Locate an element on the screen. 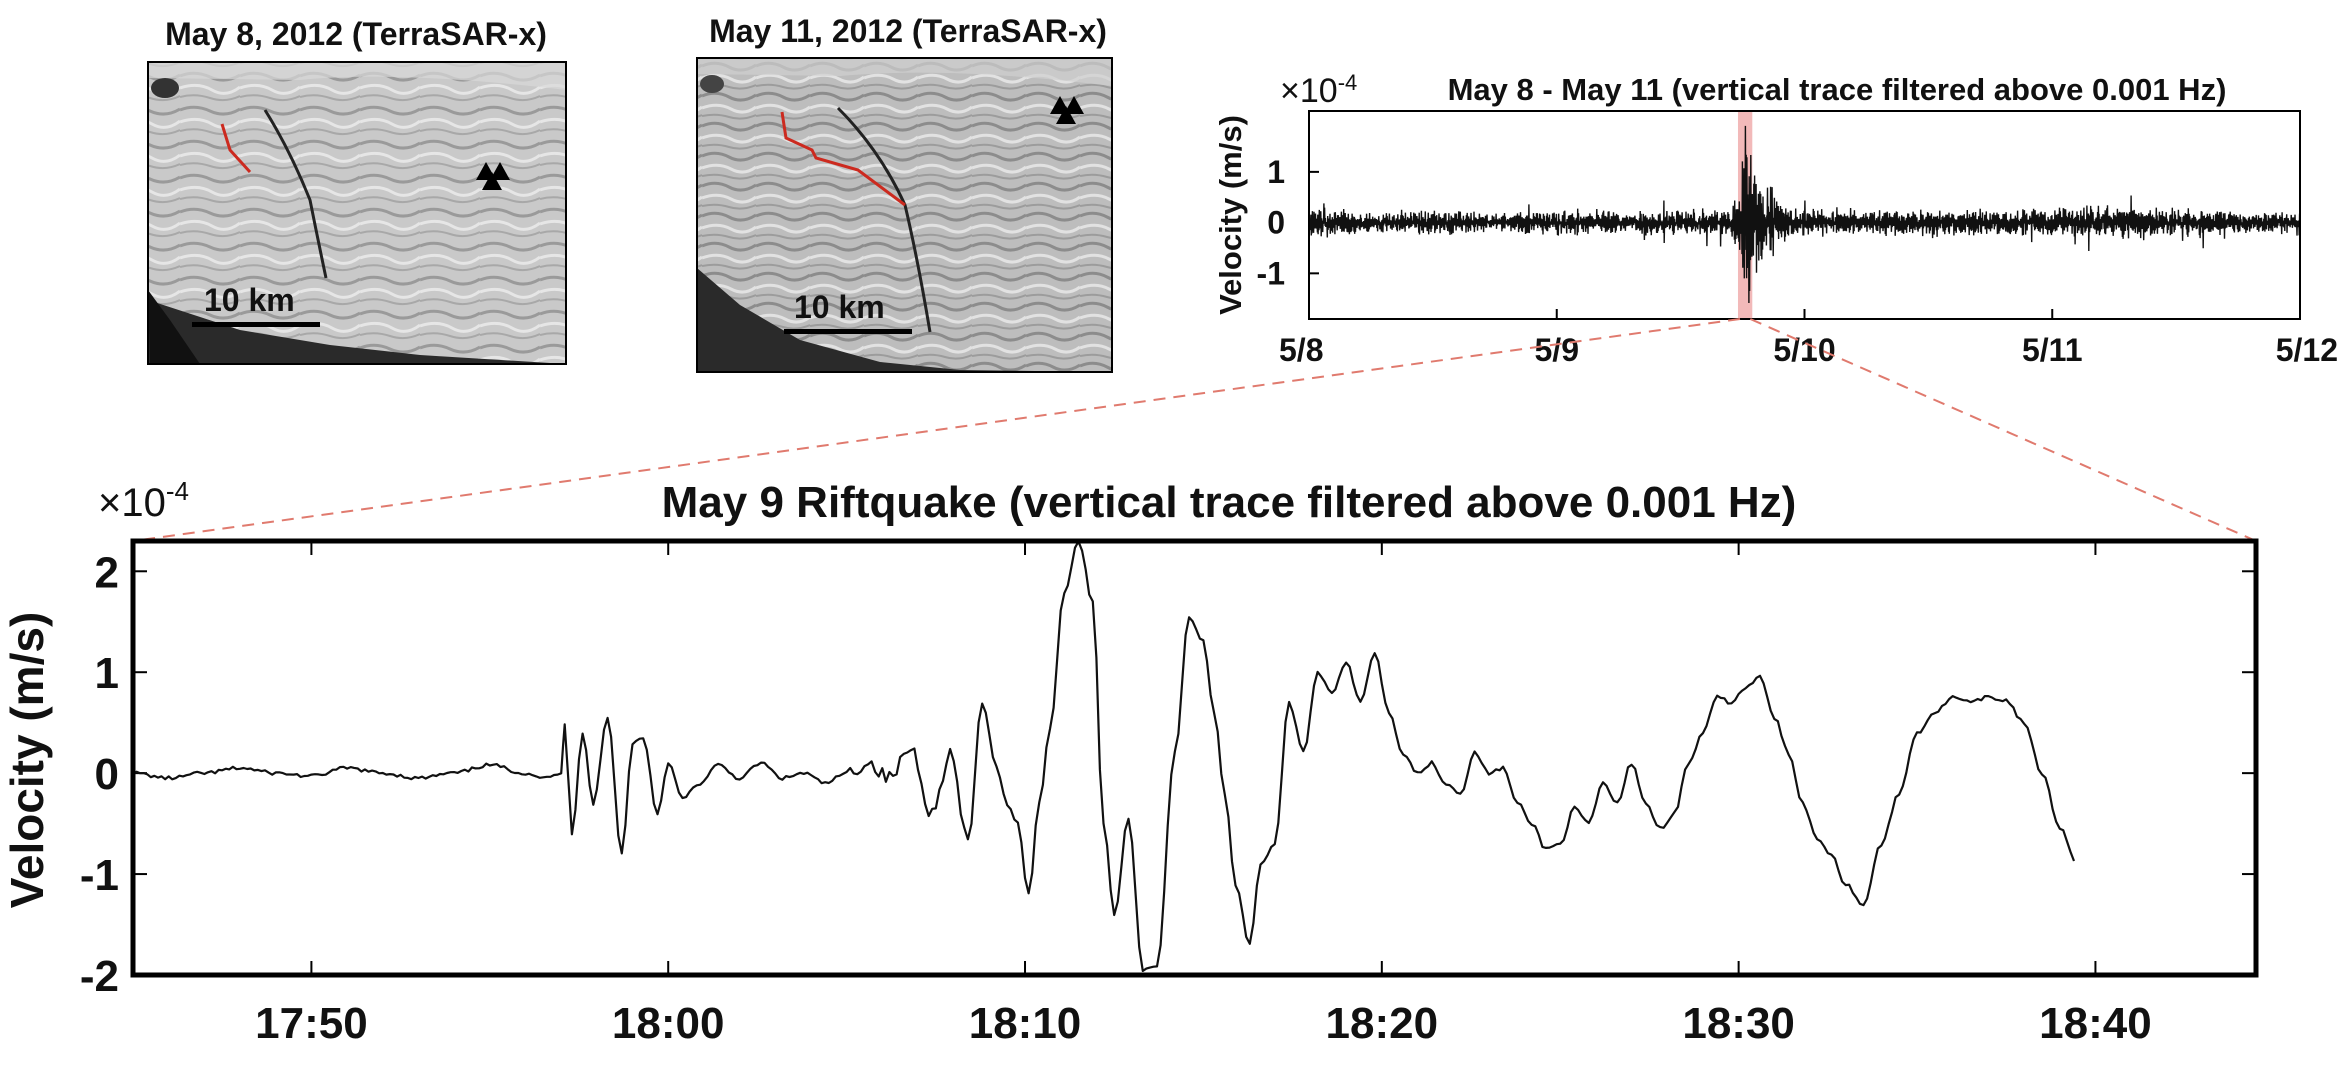 The image size is (2340, 1080). x-tick-label: 5/12 is located at coordinates (2307, 350).